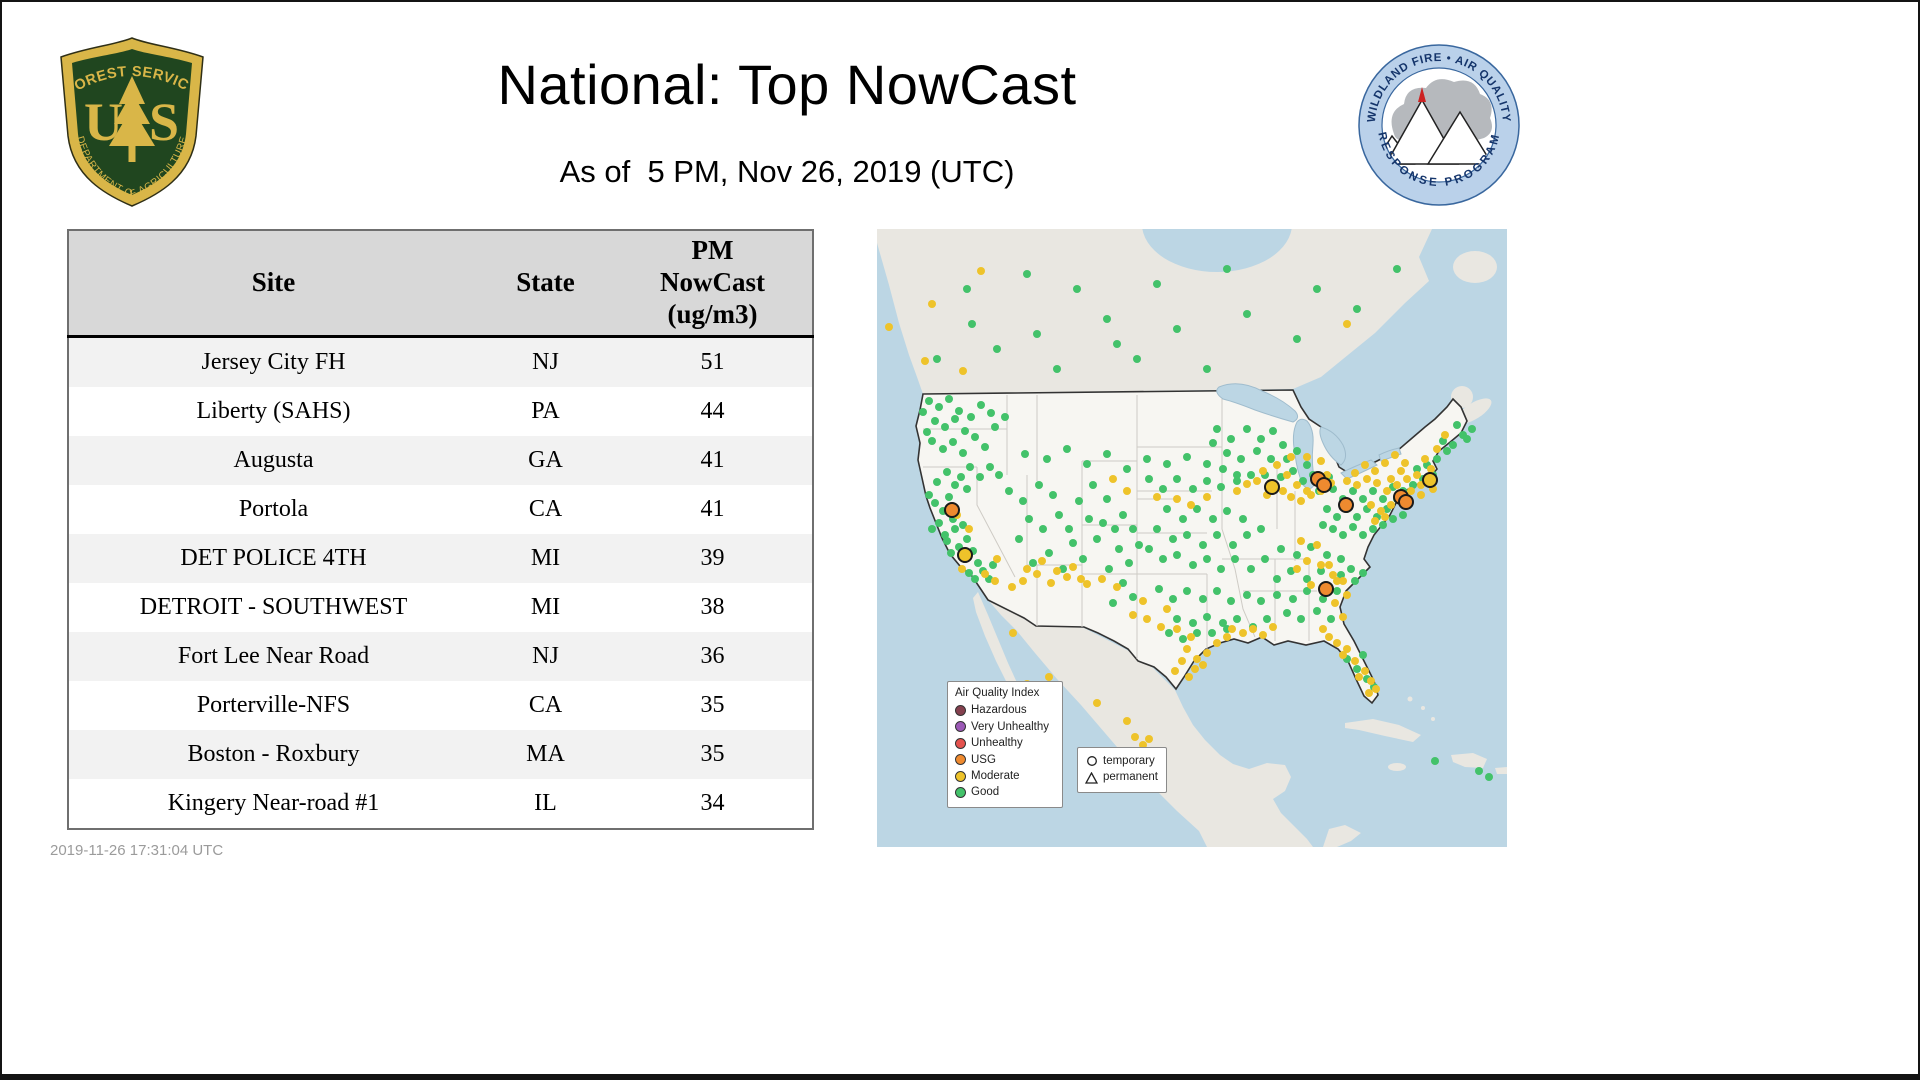 This screenshot has width=1920, height=1080. I want to click on header-pm-nowcast: PM NowCast (ug/m3), so click(713, 284).